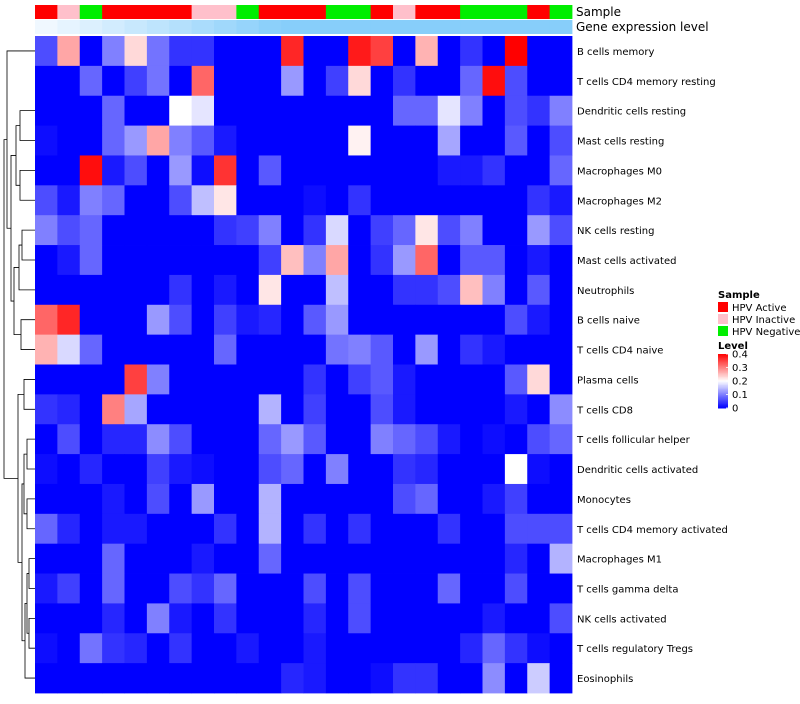 This screenshot has height=704, width=800. I want to click on level-legend-tick-label: 0.2, so click(740, 382).